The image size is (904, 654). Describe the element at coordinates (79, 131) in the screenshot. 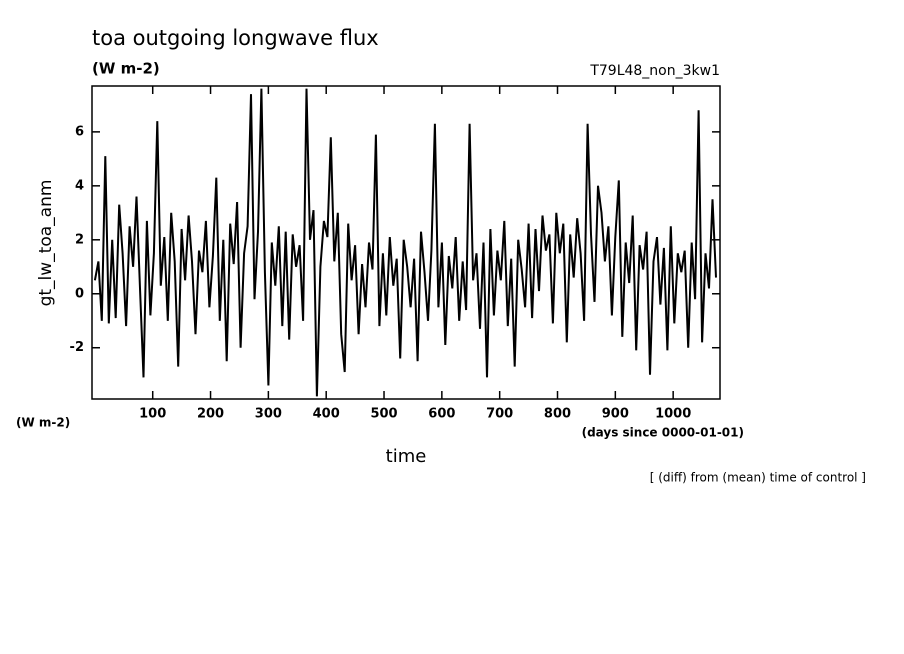

I see `y-tick-label: 6` at that location.